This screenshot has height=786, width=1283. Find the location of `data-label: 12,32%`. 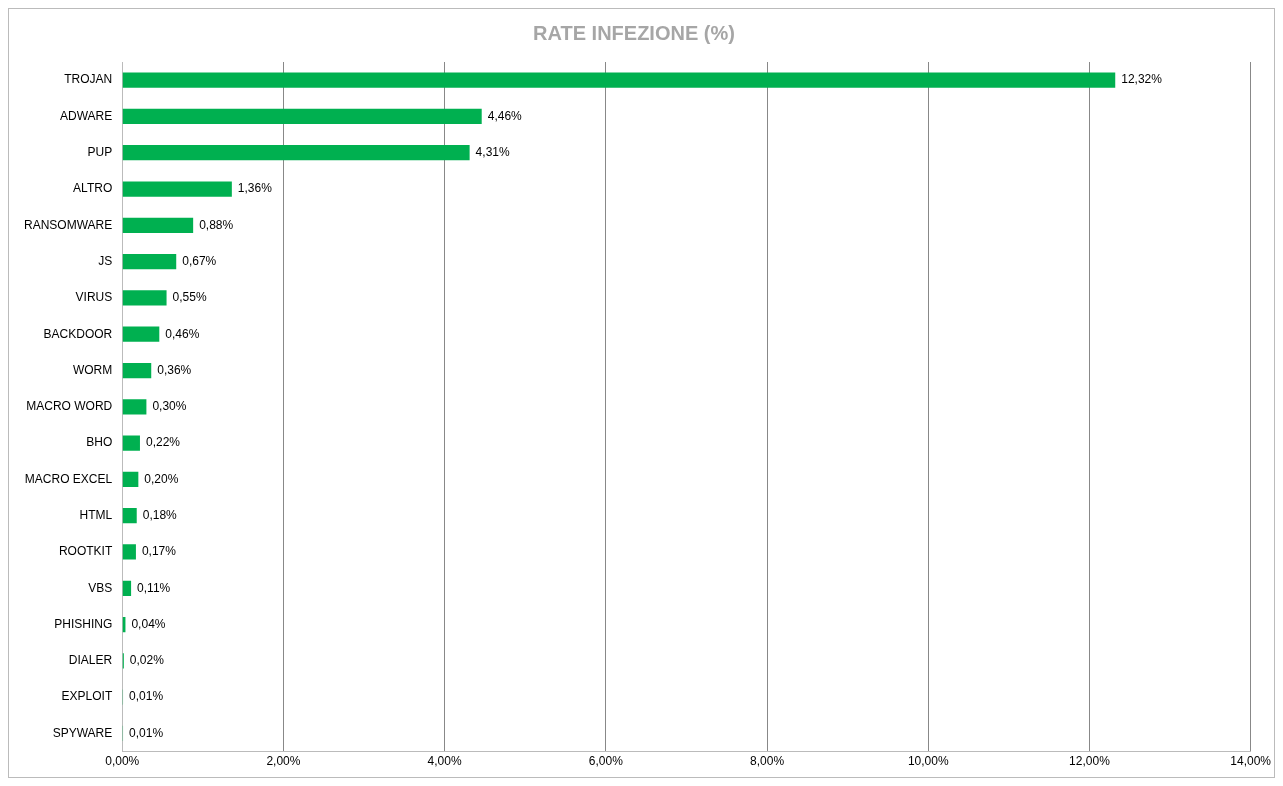

data-label: 12,32% is located at coordinates (1142, 79).